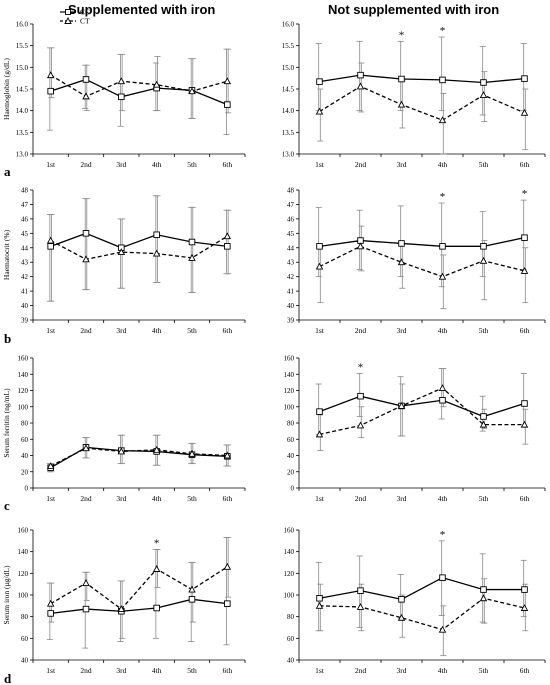 The width and height of the screenshot is (550, 685). I want to click on y-tick-label: 39, so click(25, 321).